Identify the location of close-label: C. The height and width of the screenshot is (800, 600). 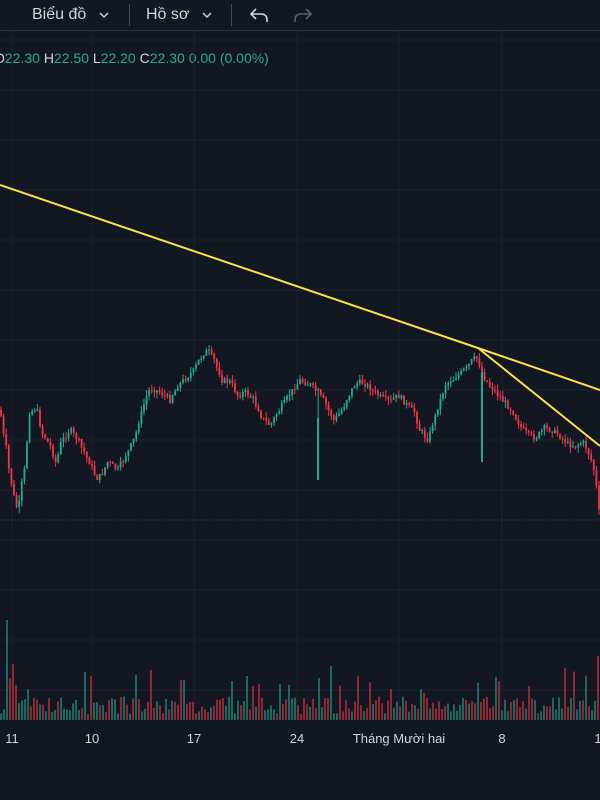
(144, 58).